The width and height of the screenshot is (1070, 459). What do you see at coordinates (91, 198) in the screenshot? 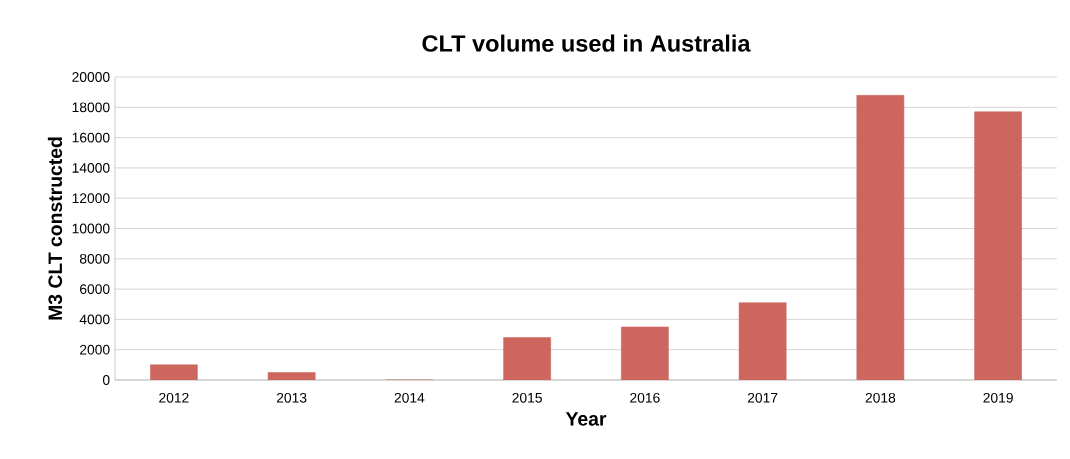
I see `y-tick-label: 12000` at bounding box center [91, 198].